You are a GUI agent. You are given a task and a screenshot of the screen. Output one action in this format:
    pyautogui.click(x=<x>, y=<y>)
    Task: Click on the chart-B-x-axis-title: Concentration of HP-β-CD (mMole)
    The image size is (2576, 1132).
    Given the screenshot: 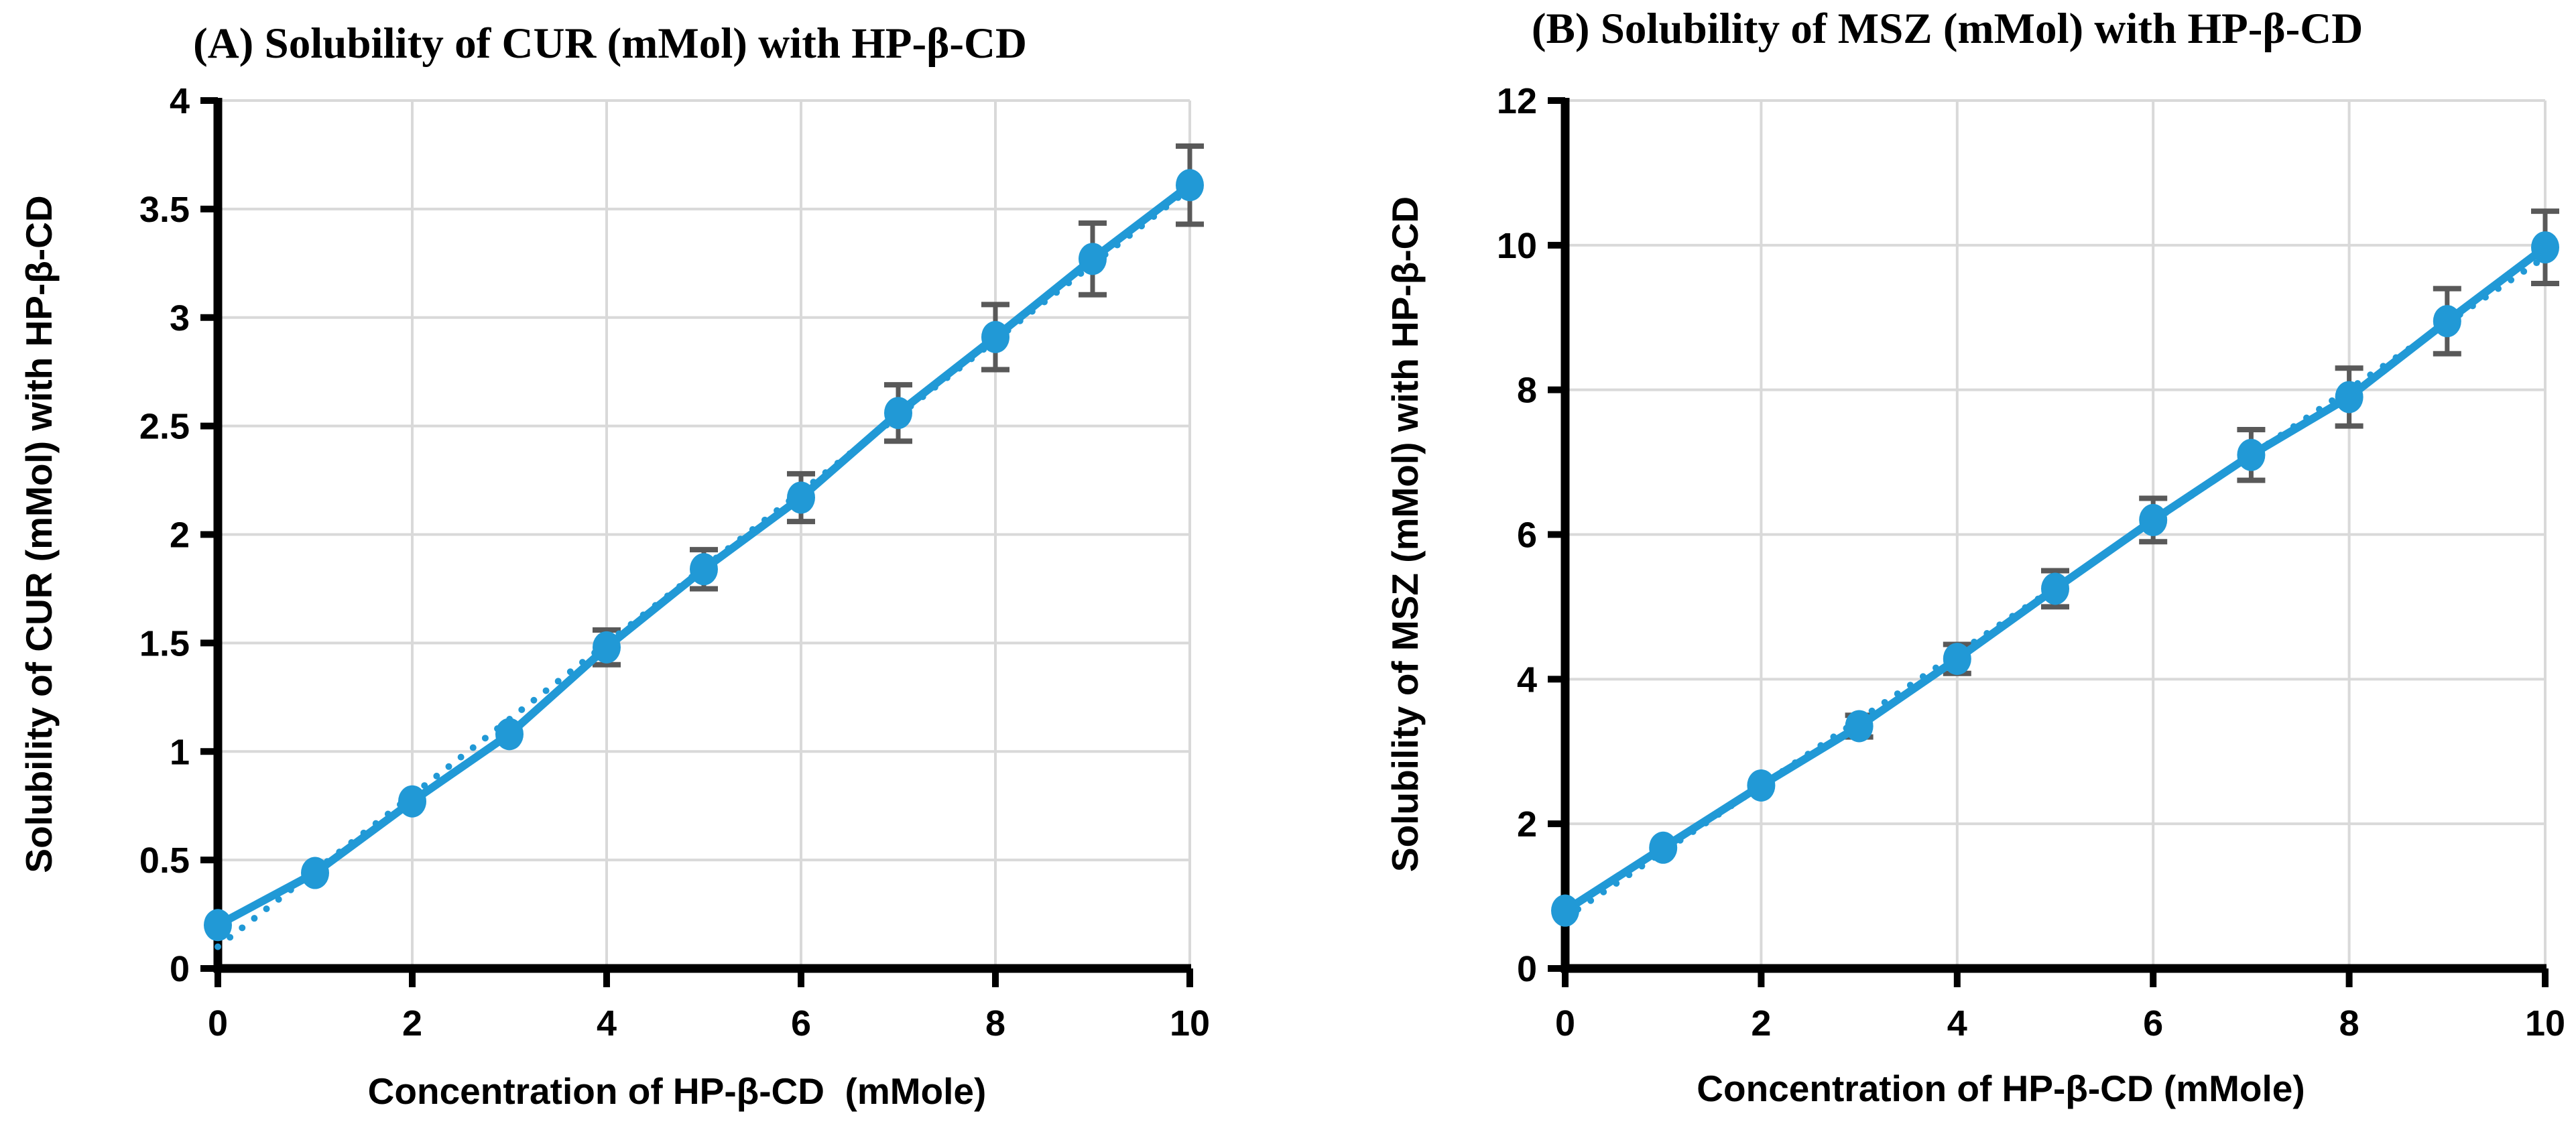 What is the action you would take?
    pyautogui.click(x=2001, y=1088)
    